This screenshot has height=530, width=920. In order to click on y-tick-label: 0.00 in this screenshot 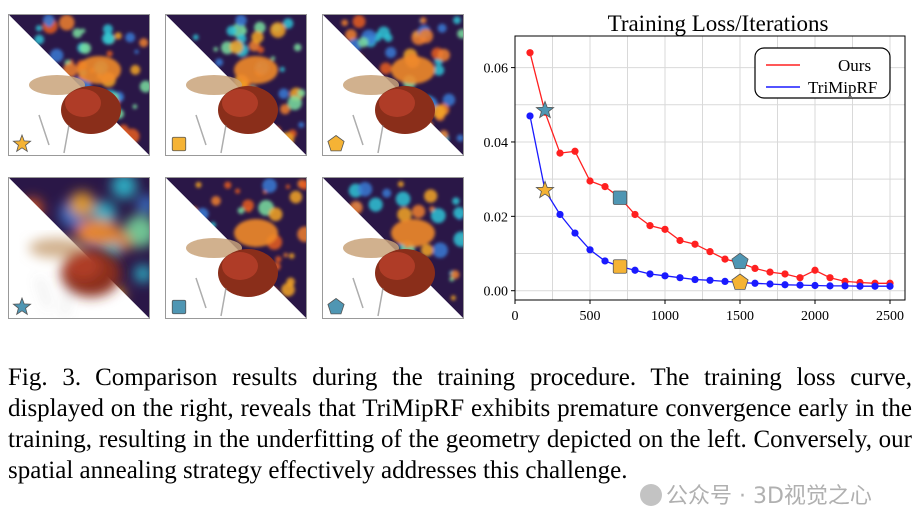, I will do `click(496, 292)`.